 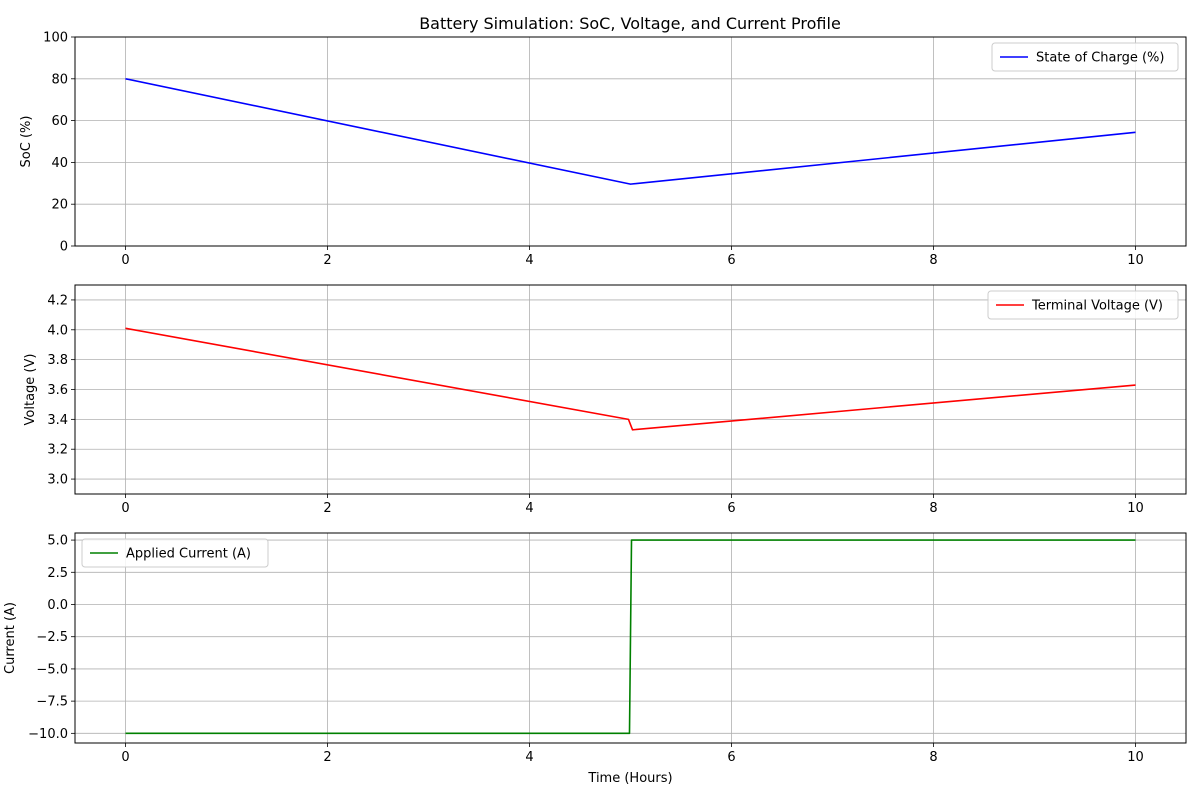 I want to click on y-tick-label: 3.0, so click(x=57, y=480).